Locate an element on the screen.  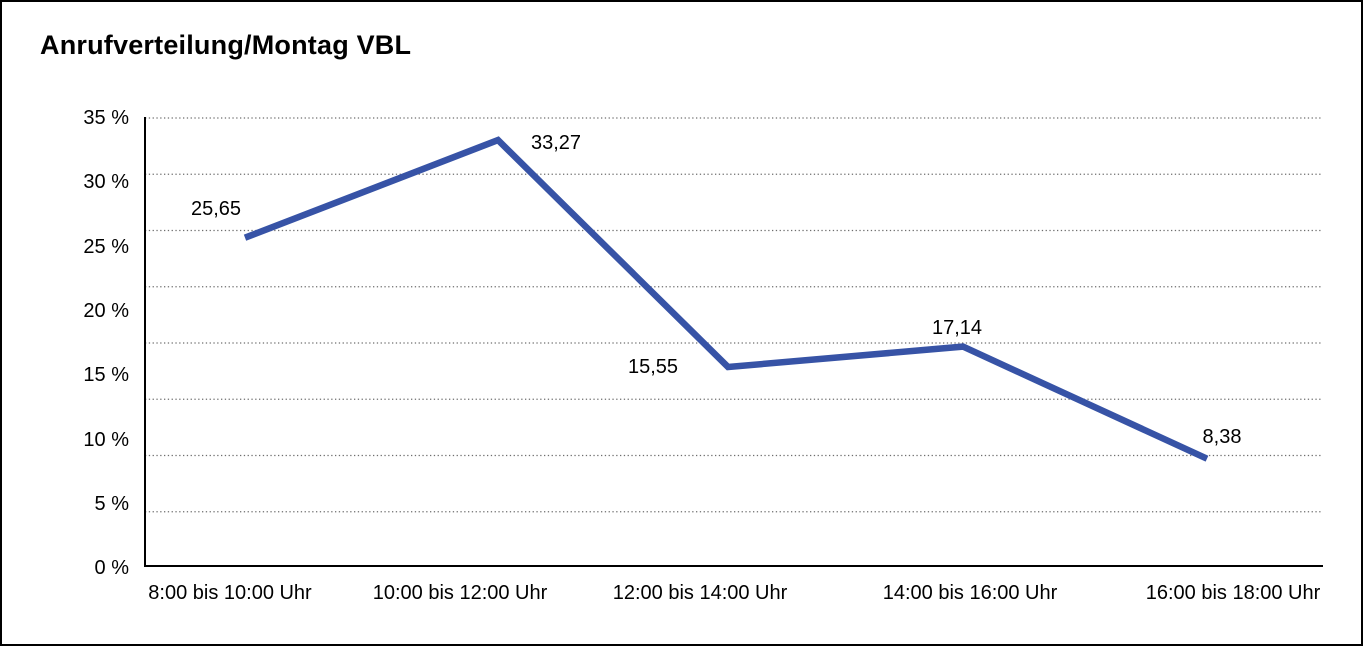
y-axis-tick-label: 20 % is located at coordinates (106, 310).